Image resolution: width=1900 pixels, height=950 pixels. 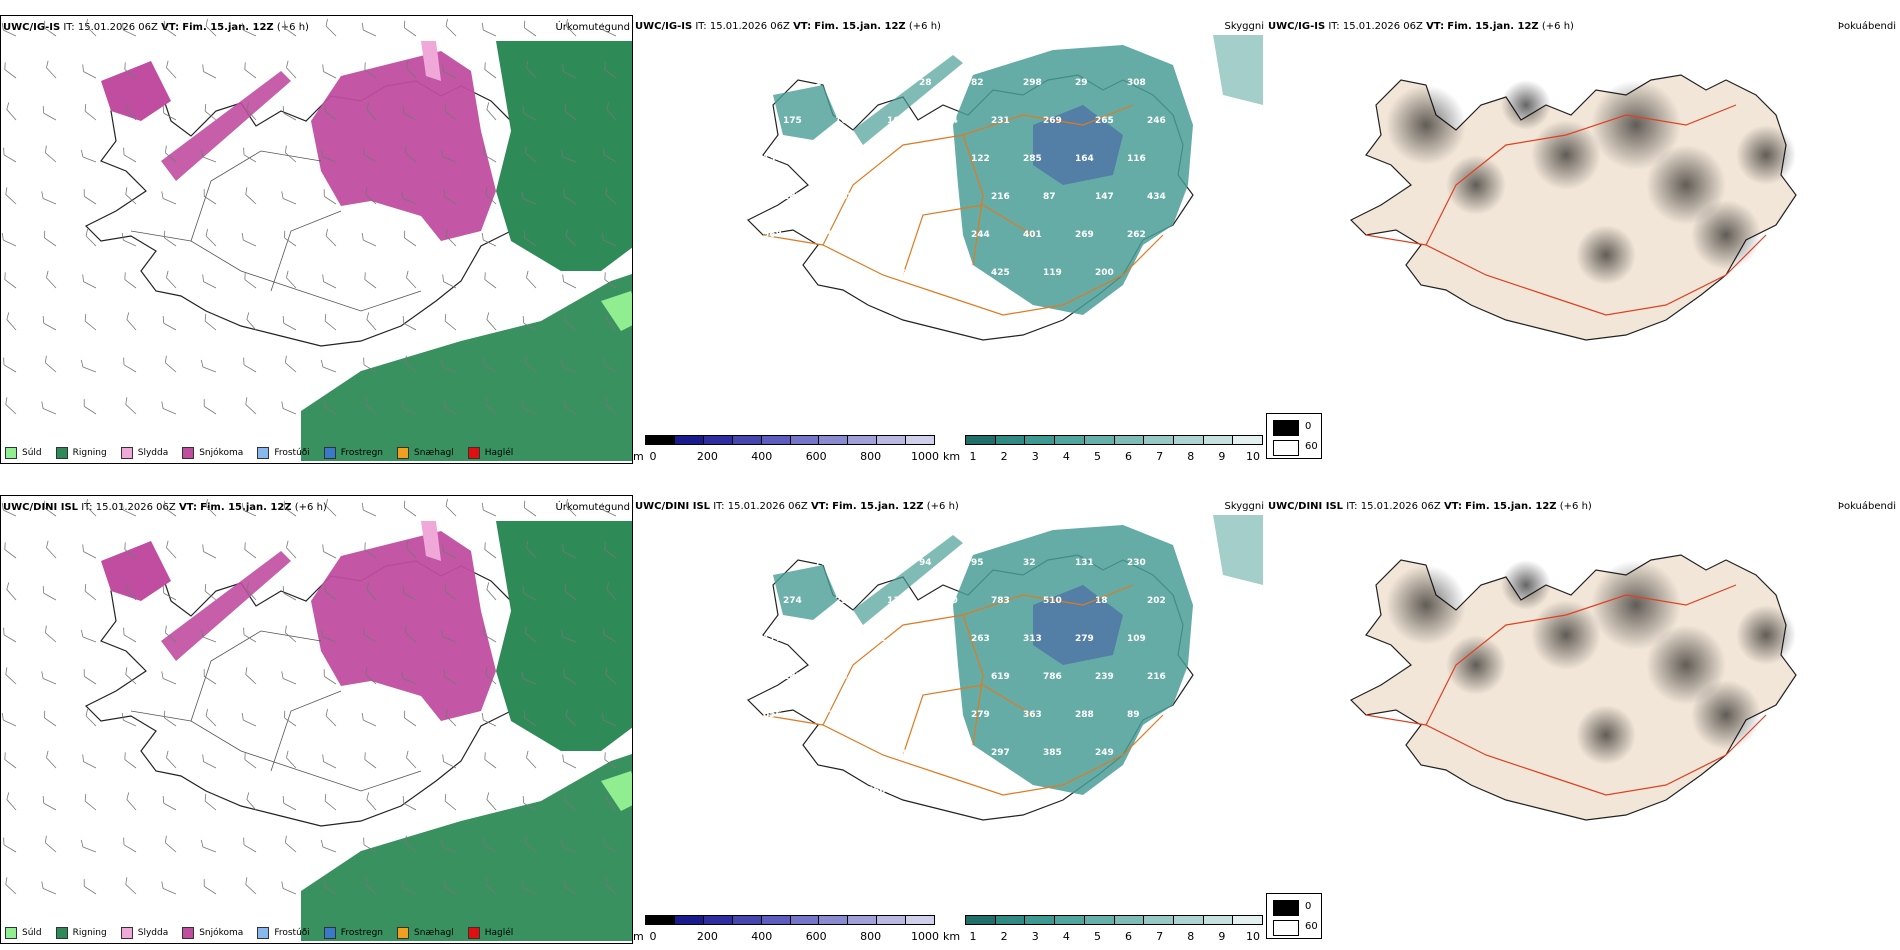 I want to click on vt-label: VT:, so click(x=1435, y=26).